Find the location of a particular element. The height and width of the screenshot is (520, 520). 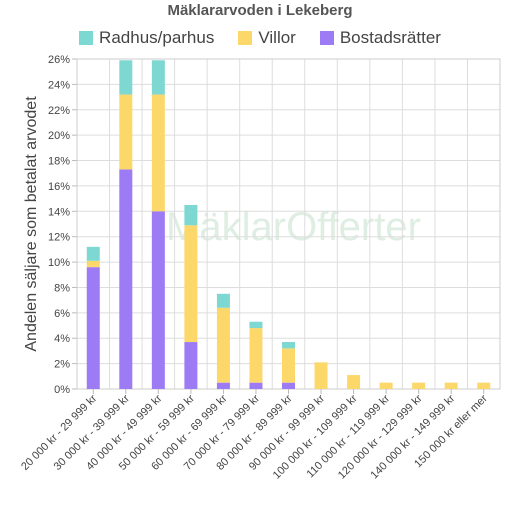

ytick-label: 8% is located at coordinates (62, 288).